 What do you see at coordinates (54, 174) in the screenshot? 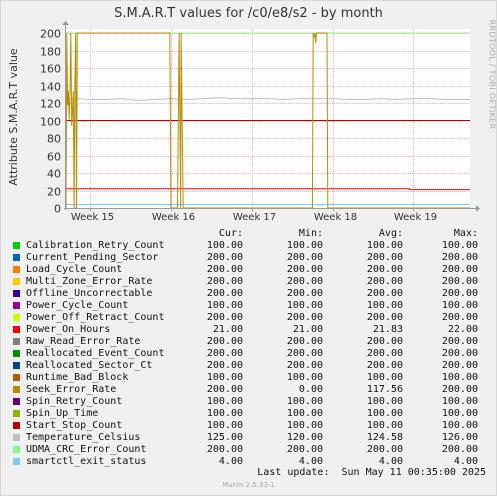
I see `y-tick-label: 40` at bounding box center [54, 174].